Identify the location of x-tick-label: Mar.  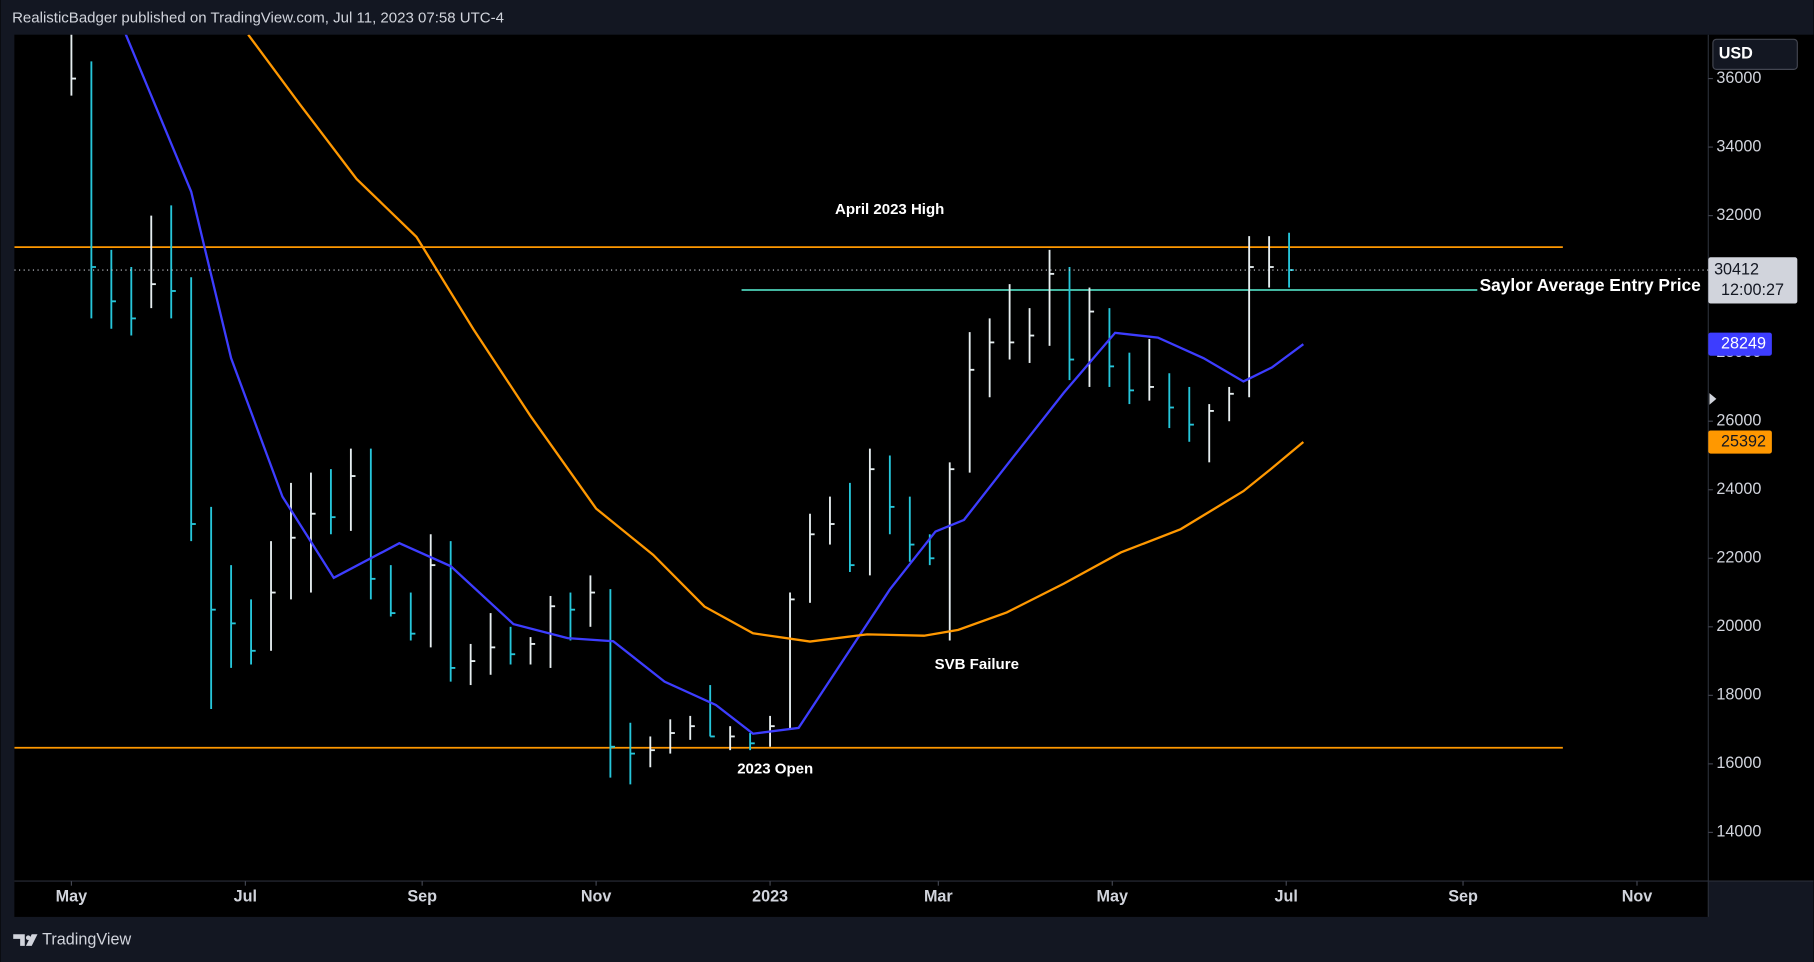
(938, 897).